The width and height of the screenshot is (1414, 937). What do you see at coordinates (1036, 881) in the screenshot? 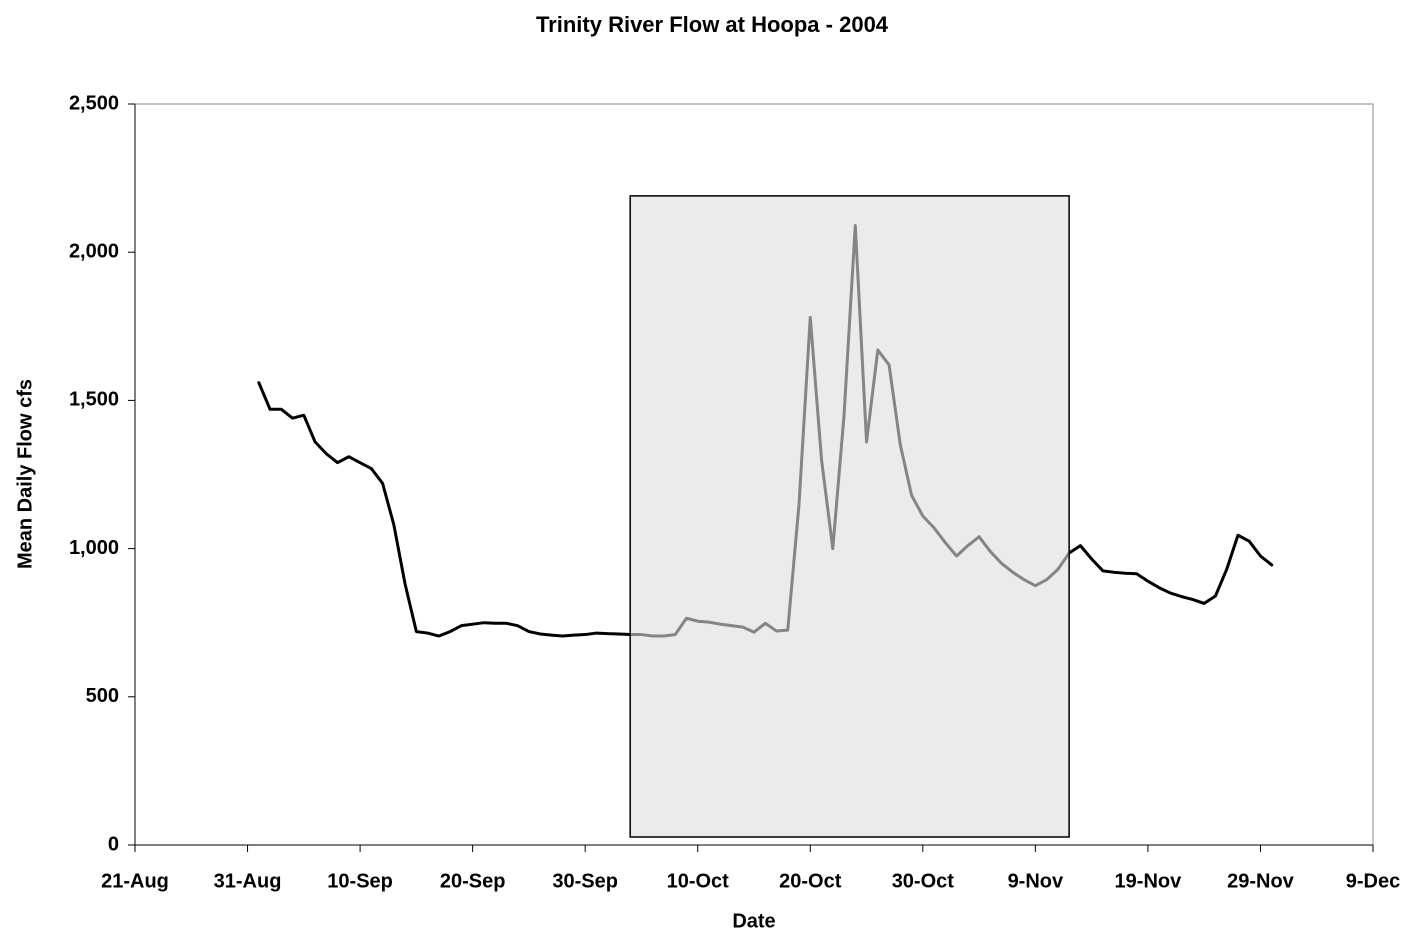
I see `x-tick-label: 9-Nov` at bounding box center [1036, 881].